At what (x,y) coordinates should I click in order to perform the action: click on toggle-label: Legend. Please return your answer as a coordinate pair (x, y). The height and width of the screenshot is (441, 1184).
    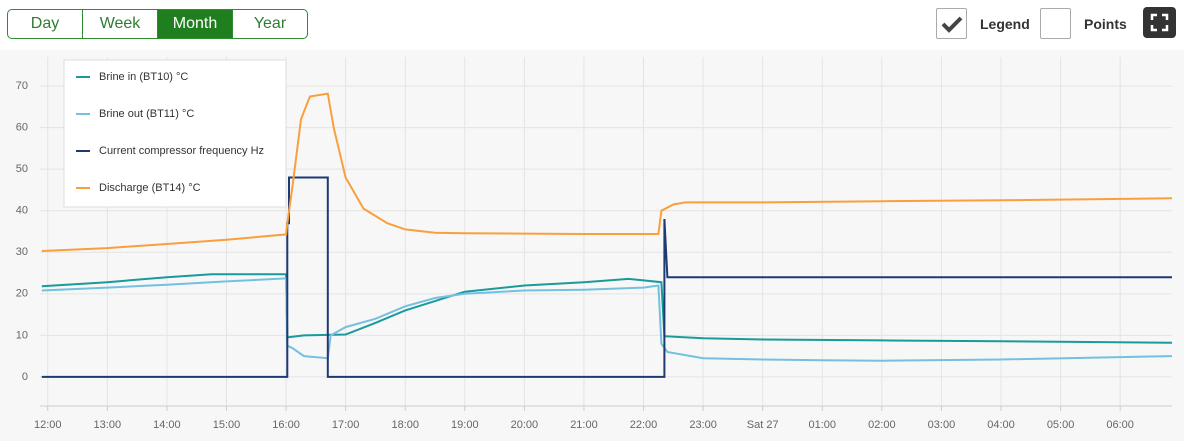
    Looking at the image, I should click on (1005, 23).